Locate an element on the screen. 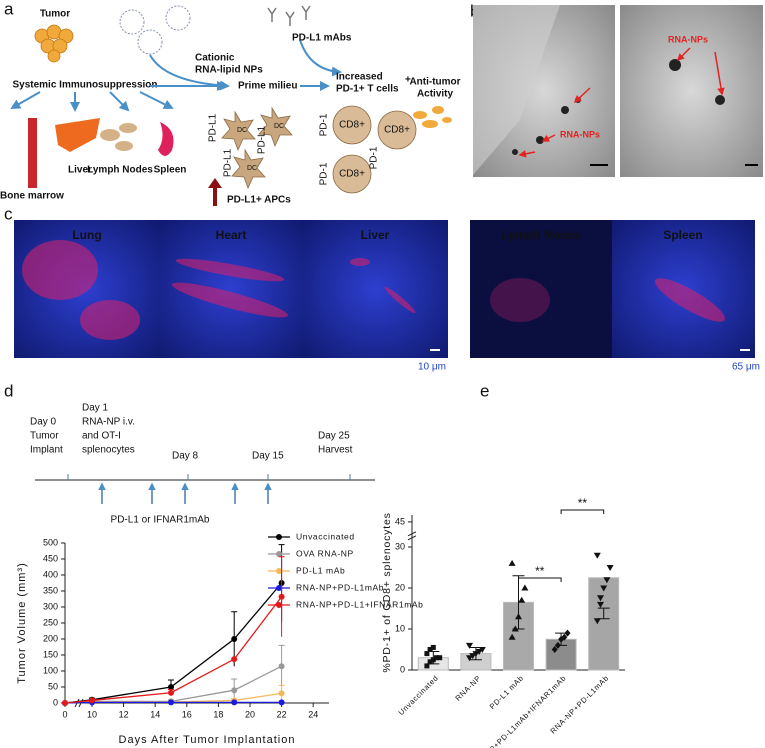 This screenshot has width=765, height=748. event: and OT-I is located at coordinates (101, 436).